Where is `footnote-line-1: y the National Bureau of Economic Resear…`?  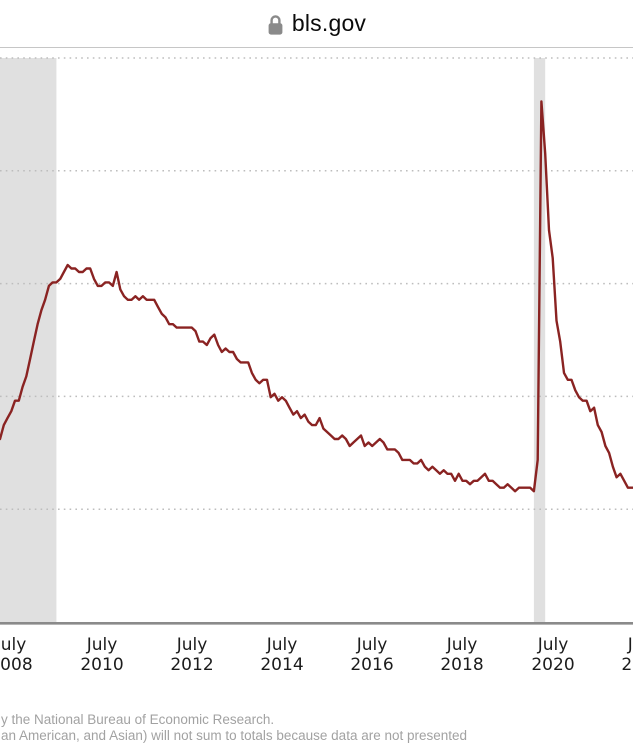
footnote-line-1: y the National Bureau of Economic Resear… is located at coordinates (138, 719).